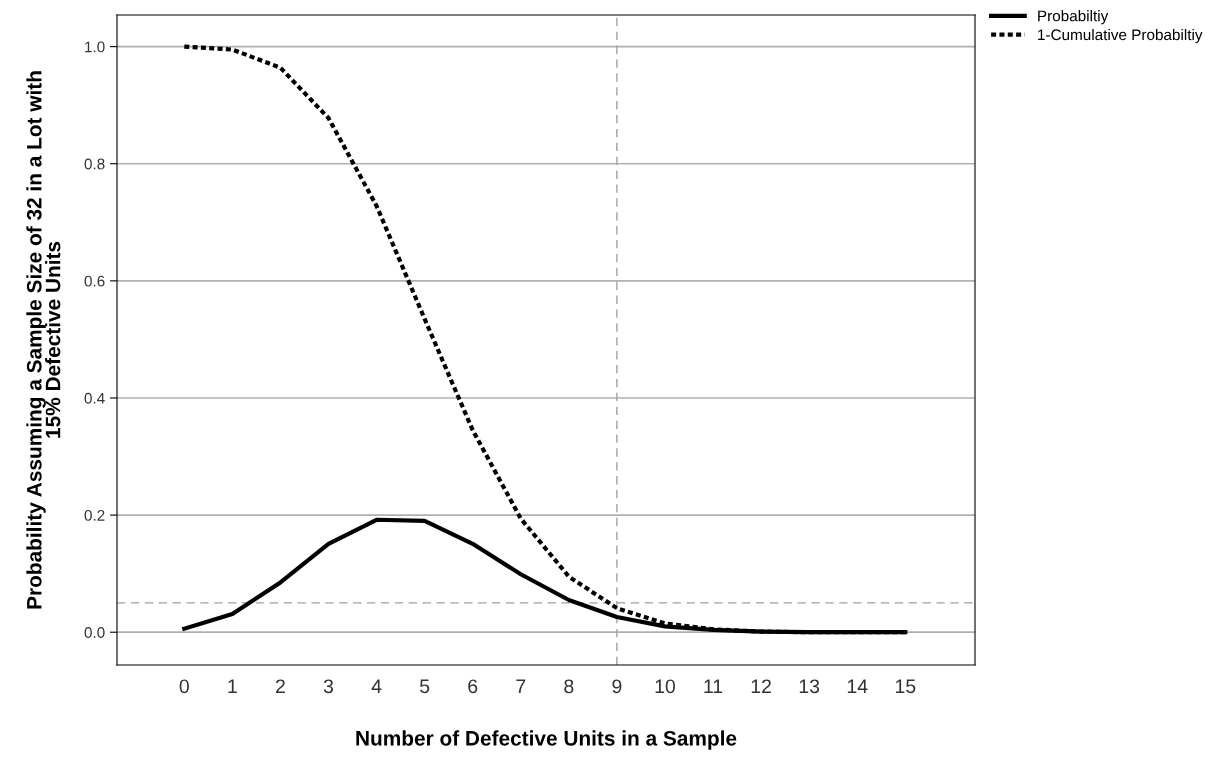 Image resolution: width=1225 pixels, height=758 pixels. I want to click on legend-label: 1-Cumulative Probabiltiy, so click(1120, 36).